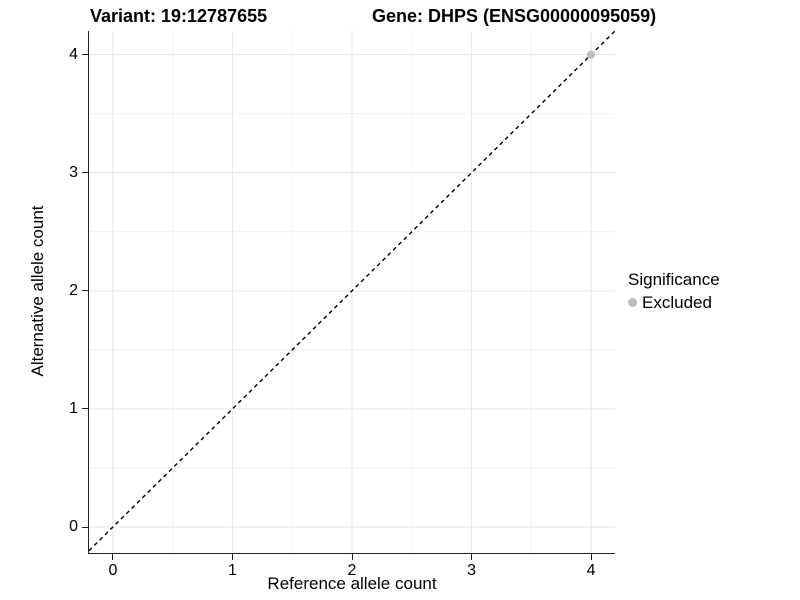  I want to click on y-axis-title: Alternative allele count, so click(37, 291).